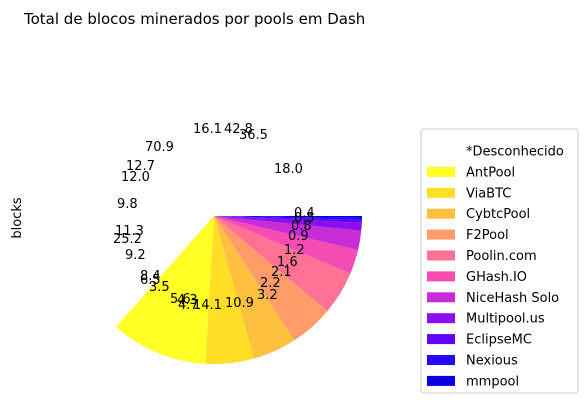 This screenshot has width=585, height=411. I want to click on data-label: 9.8, so click(127, 204).